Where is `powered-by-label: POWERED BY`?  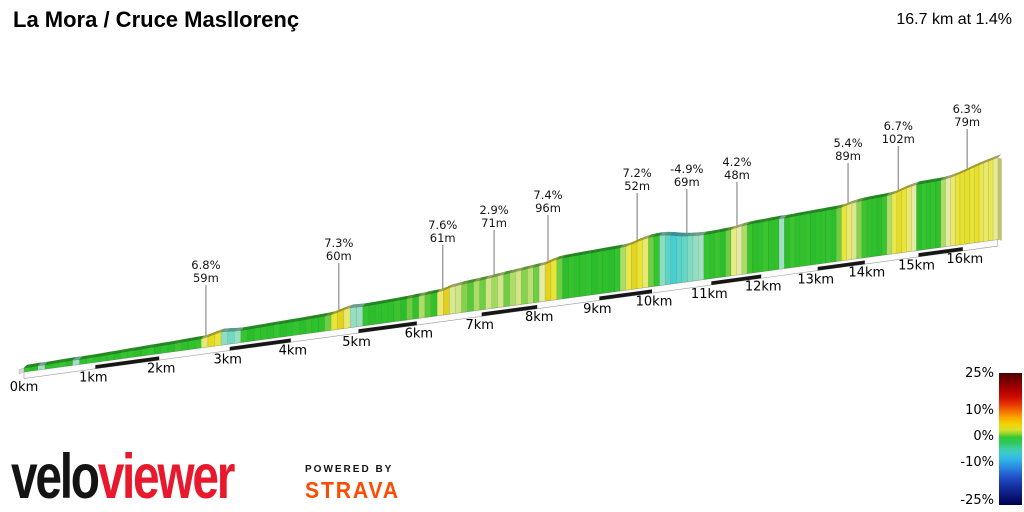 powered-by-label: POWERED BY is located at coordinates (349, 469).